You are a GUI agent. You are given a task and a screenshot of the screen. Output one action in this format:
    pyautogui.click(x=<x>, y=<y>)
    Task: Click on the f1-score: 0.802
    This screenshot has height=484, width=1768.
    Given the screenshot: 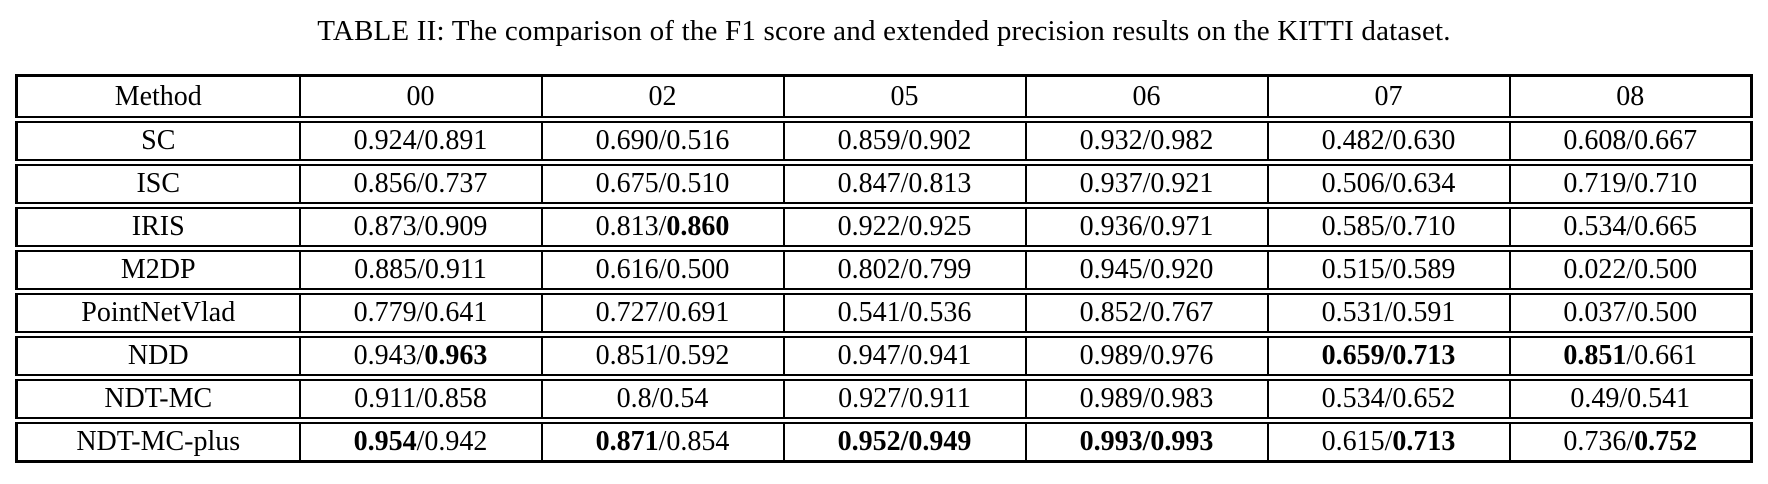 What is the action you would take?
    pyautogui.click(x=869, y=270)
    